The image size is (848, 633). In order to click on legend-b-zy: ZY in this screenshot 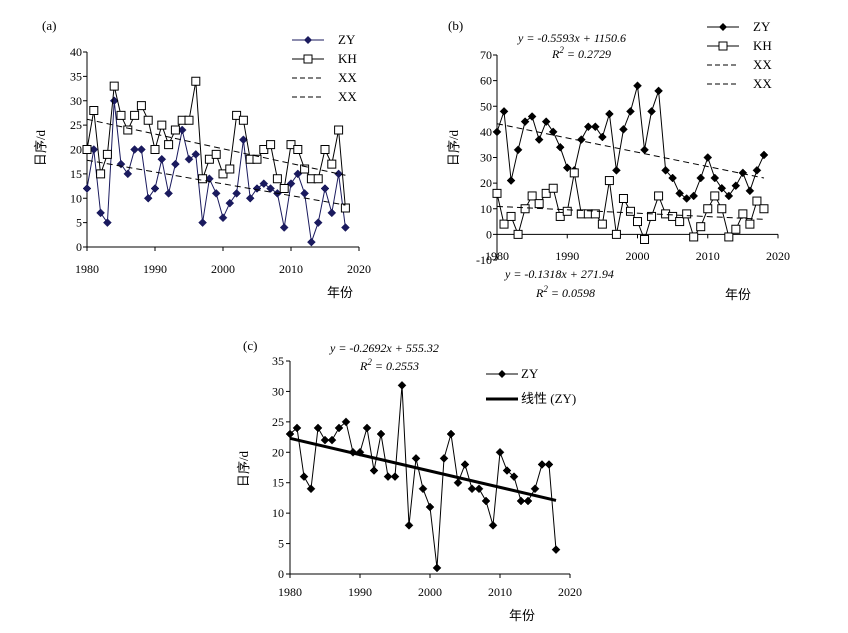, I will do `click(762, 26)`.